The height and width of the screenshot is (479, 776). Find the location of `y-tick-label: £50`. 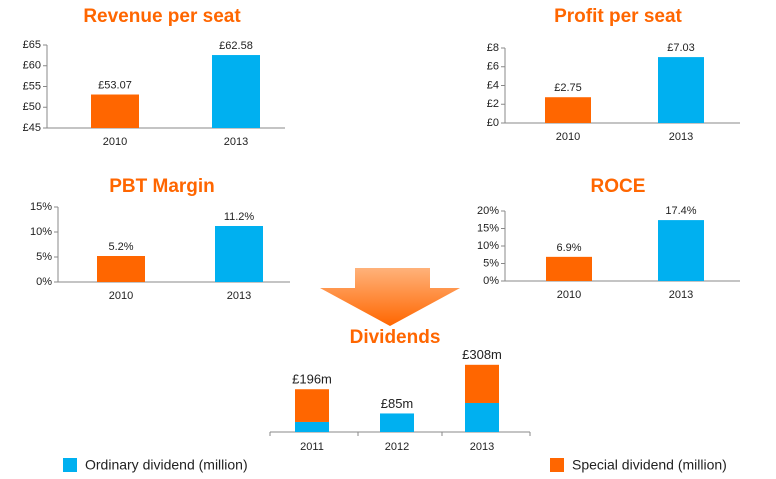

y-tick-label: £50 is located at coordinates (32, 107).